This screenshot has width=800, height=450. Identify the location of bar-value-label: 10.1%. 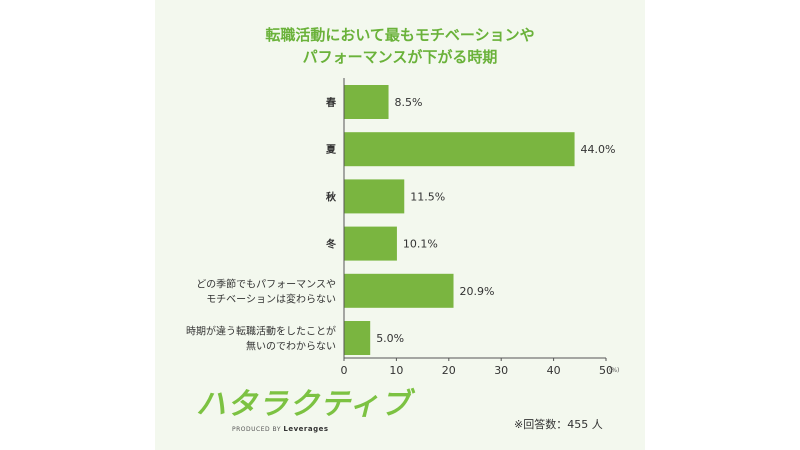
(420, 244).